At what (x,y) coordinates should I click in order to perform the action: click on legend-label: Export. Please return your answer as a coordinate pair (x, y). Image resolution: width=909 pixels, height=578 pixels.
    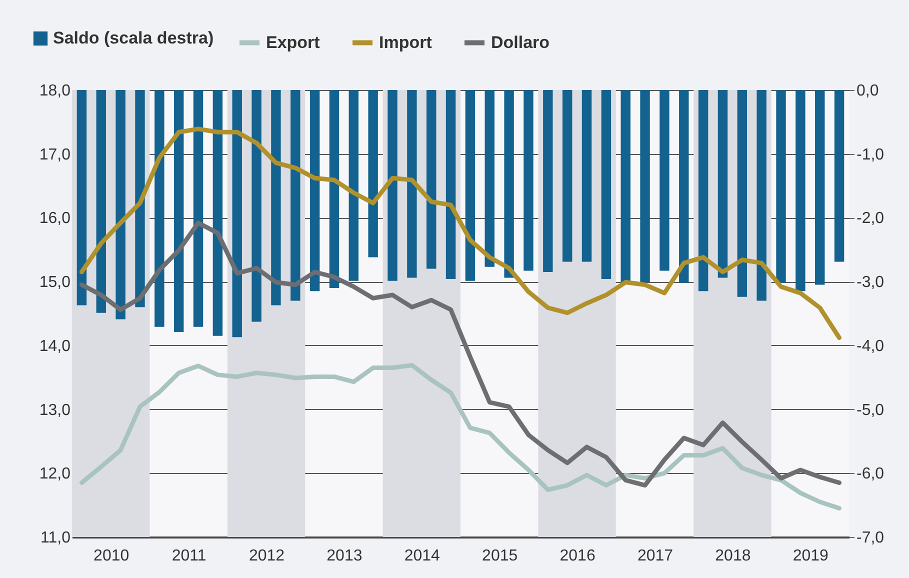
    Looking at the image, I should click on (293, 42).